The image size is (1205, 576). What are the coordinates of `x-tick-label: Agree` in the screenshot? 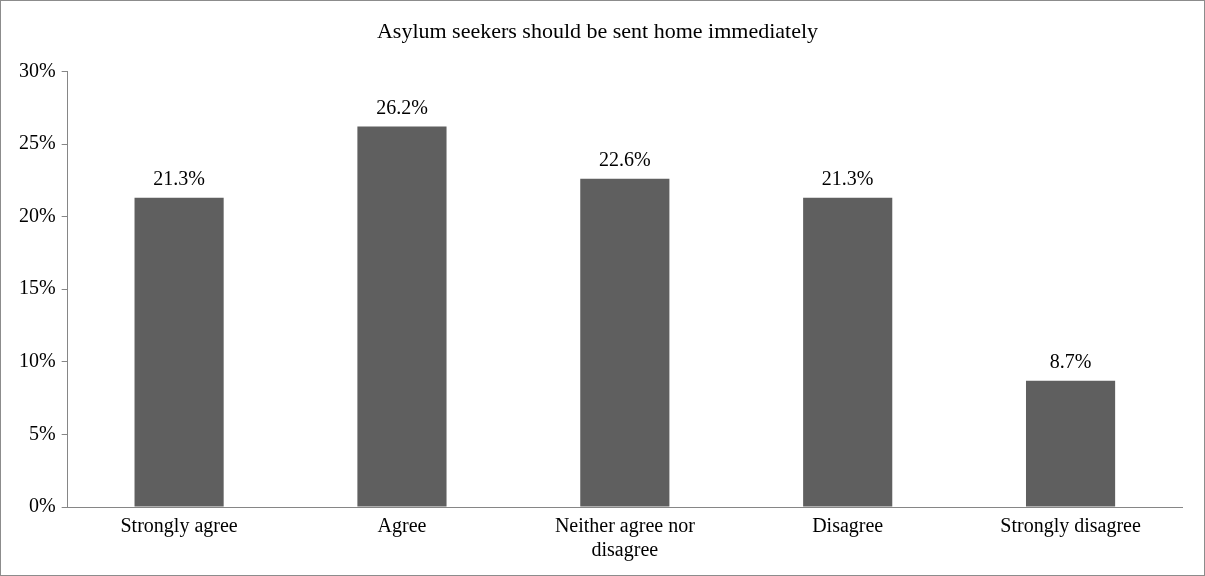 It's located at (402, 526).